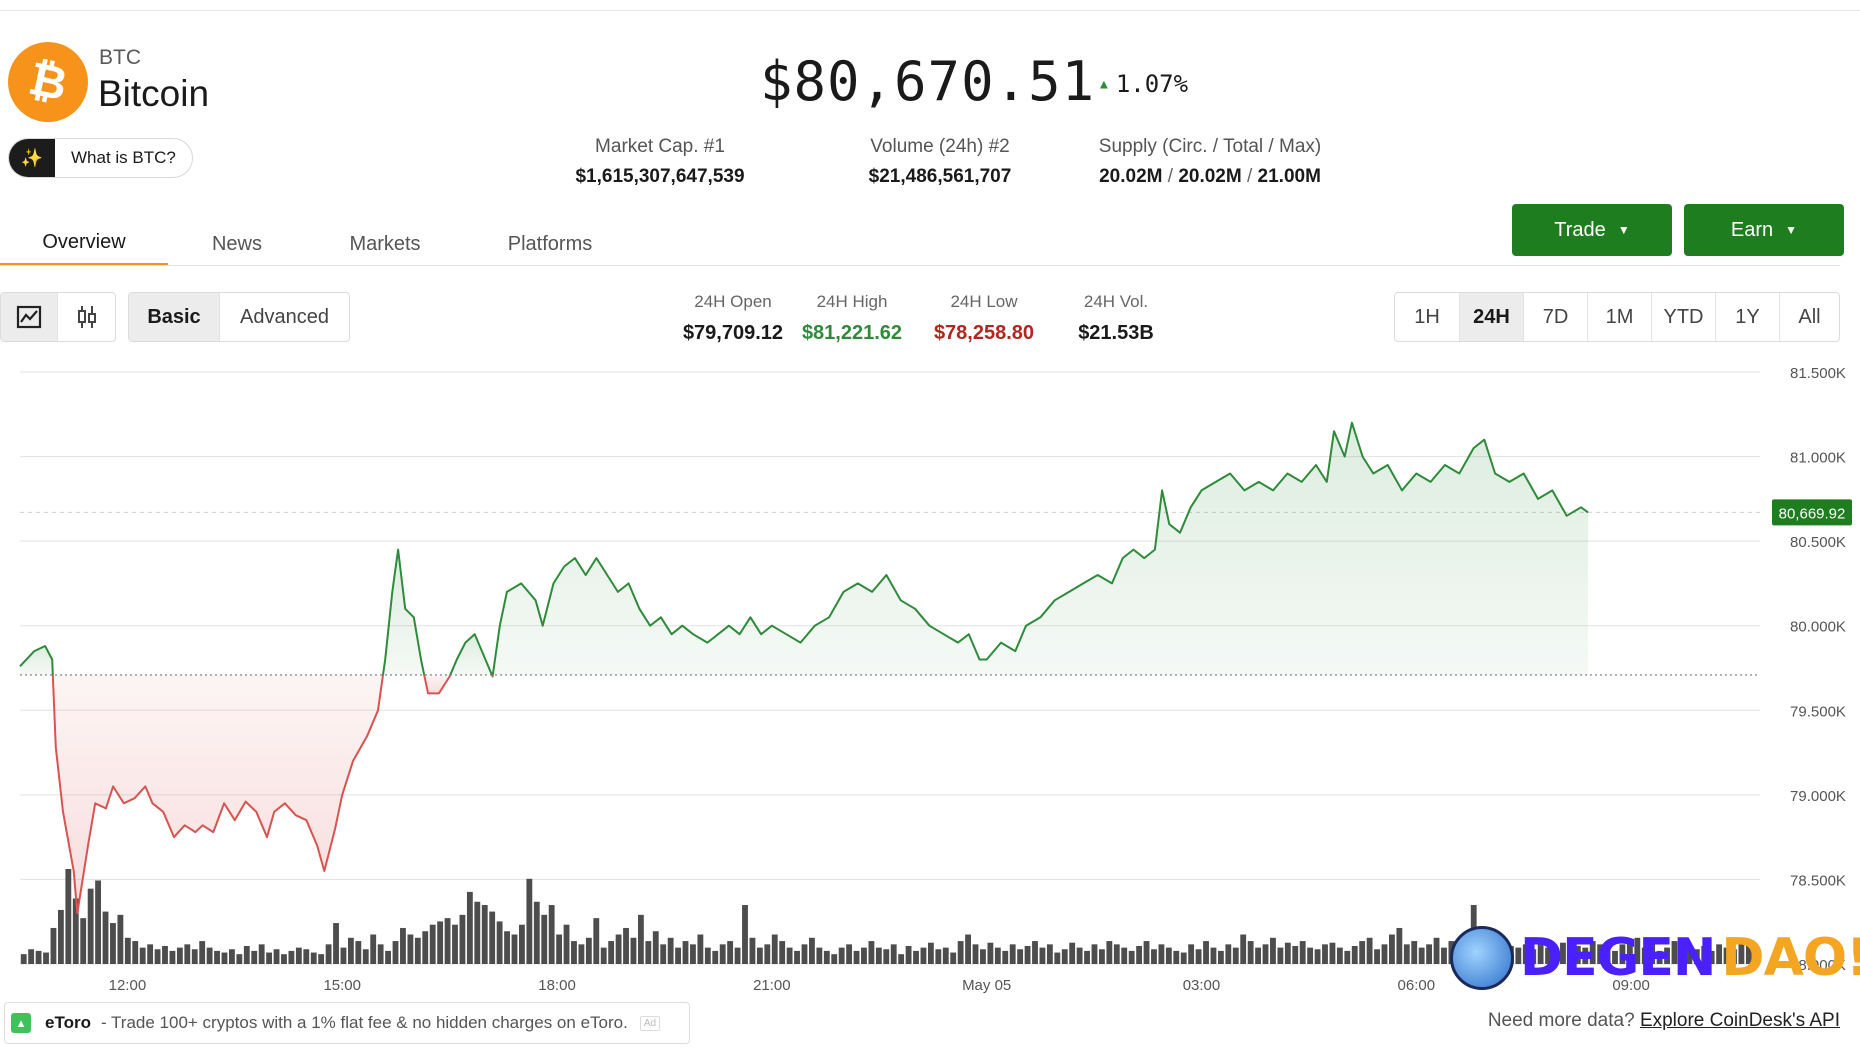  I want to click on candlestick-icon, so click(86, 317).